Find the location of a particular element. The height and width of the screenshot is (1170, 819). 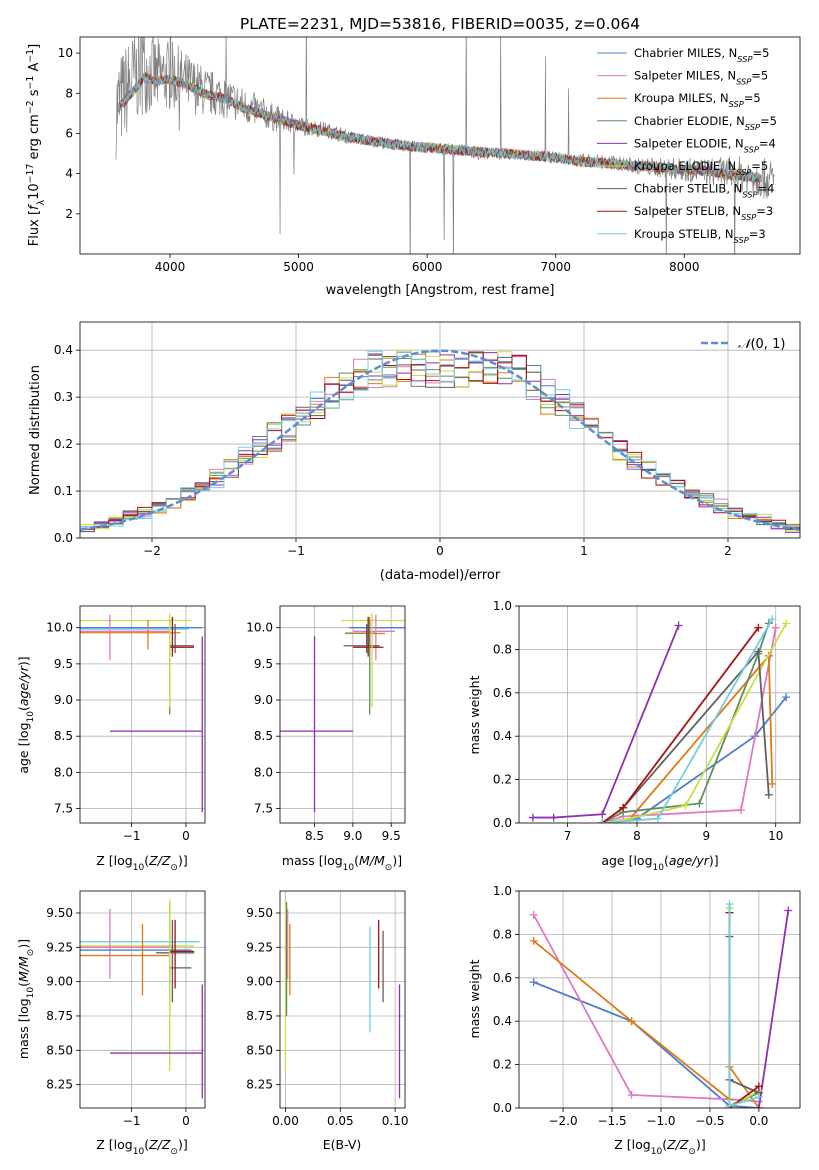

y-axis-label: Normed distribution is located at coordinates (35, 430).